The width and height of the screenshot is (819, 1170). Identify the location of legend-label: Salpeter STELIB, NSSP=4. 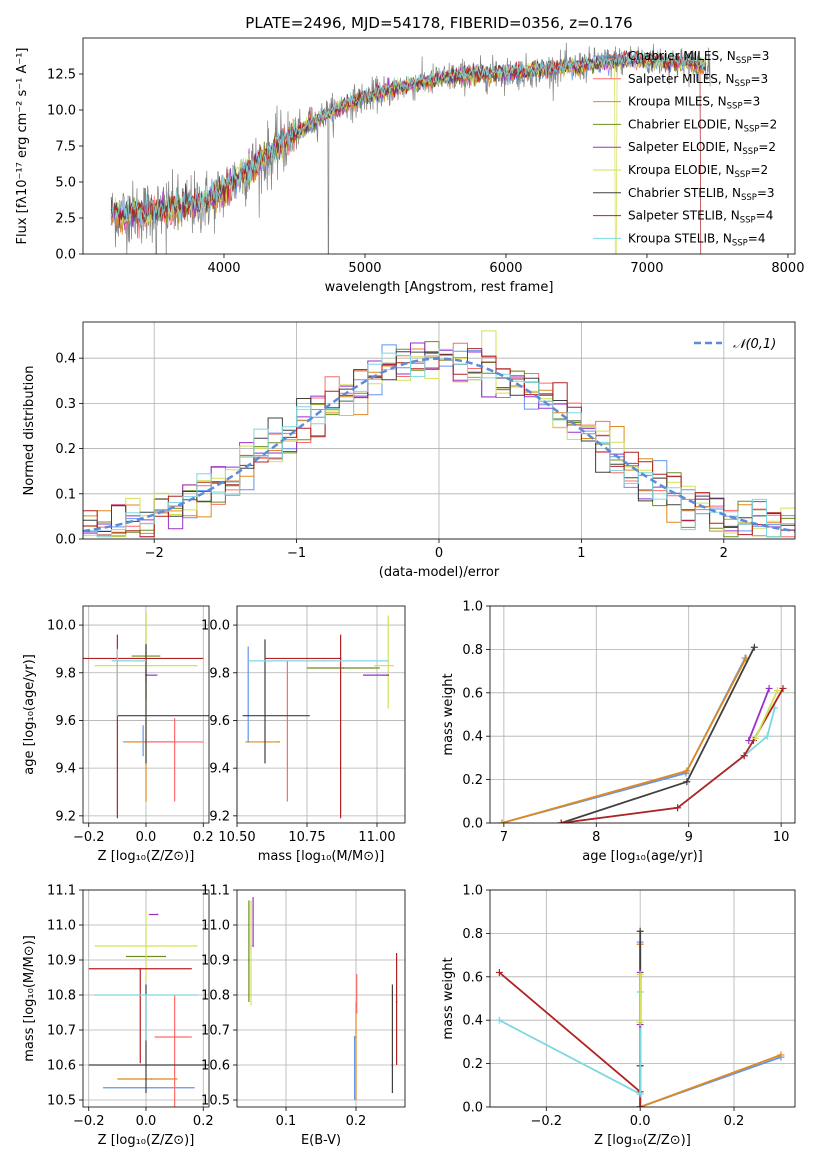
(700, 217).